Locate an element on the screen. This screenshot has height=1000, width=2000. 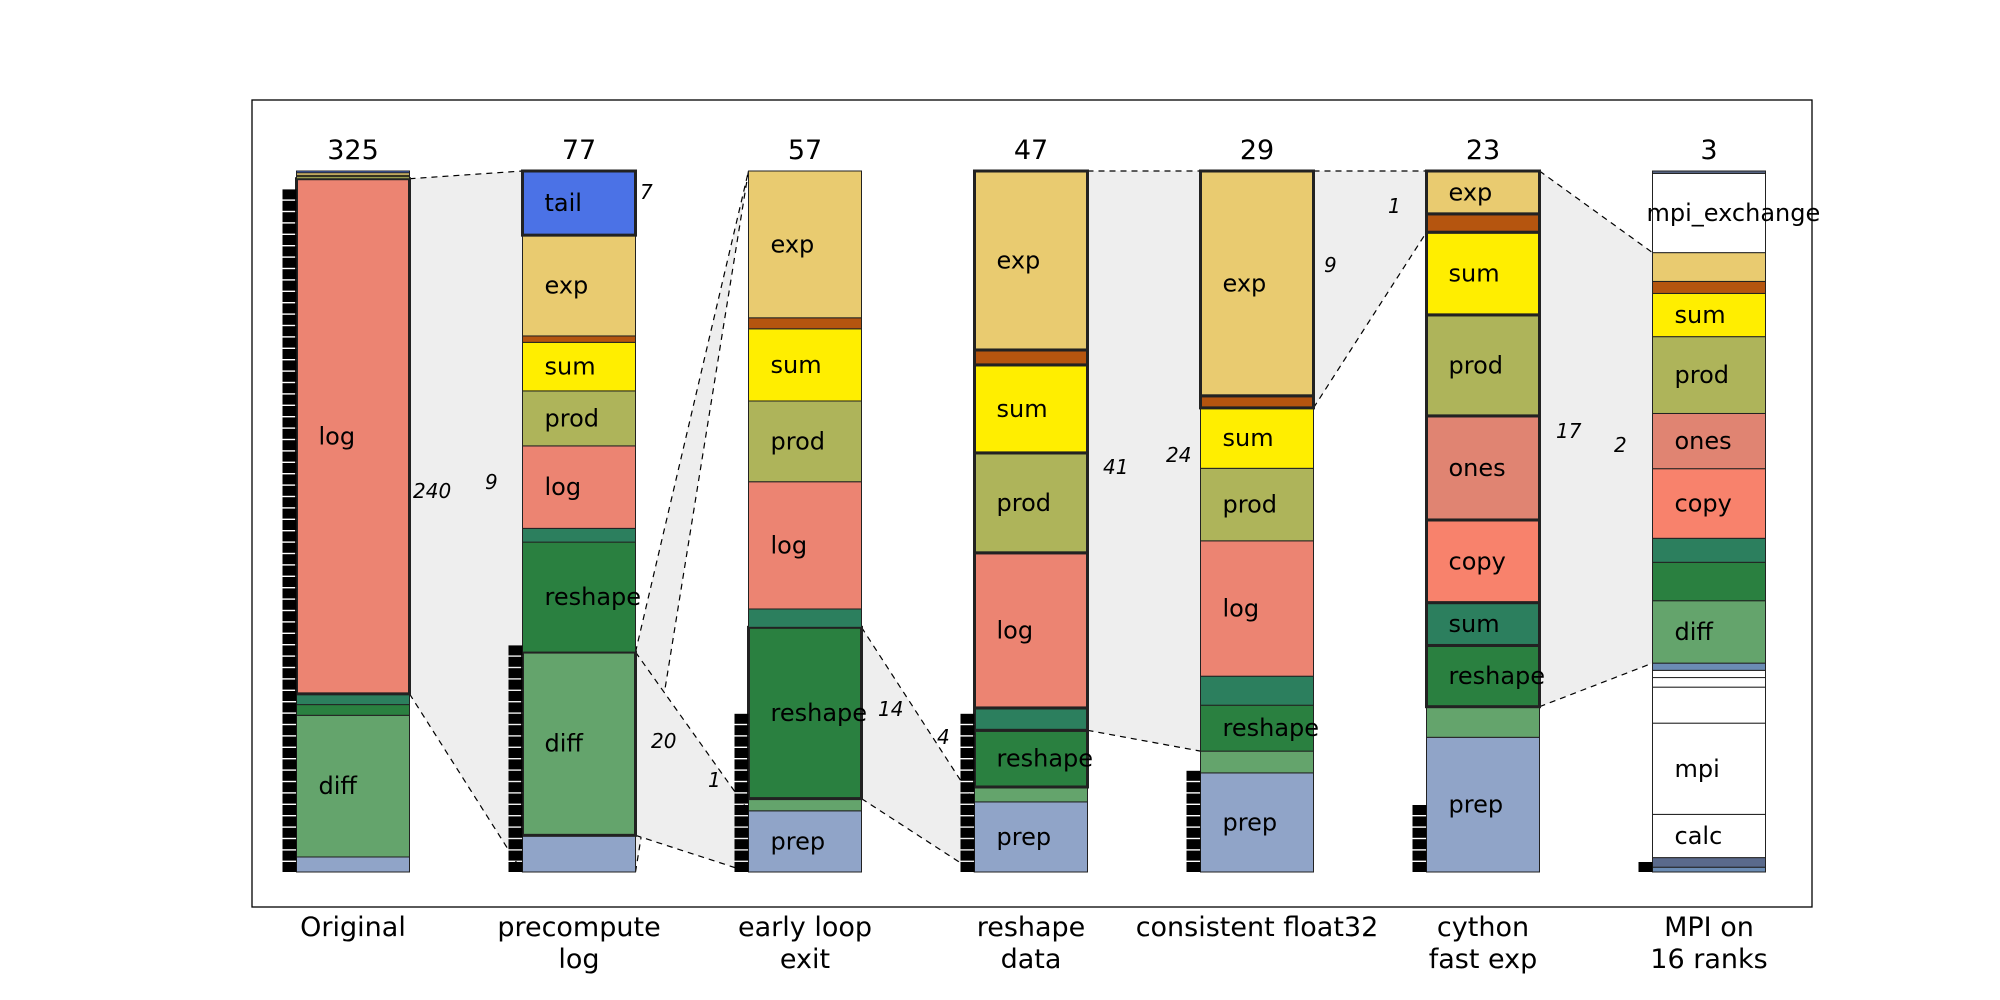
annotation: 2 is located at coordinates (1620, 445).